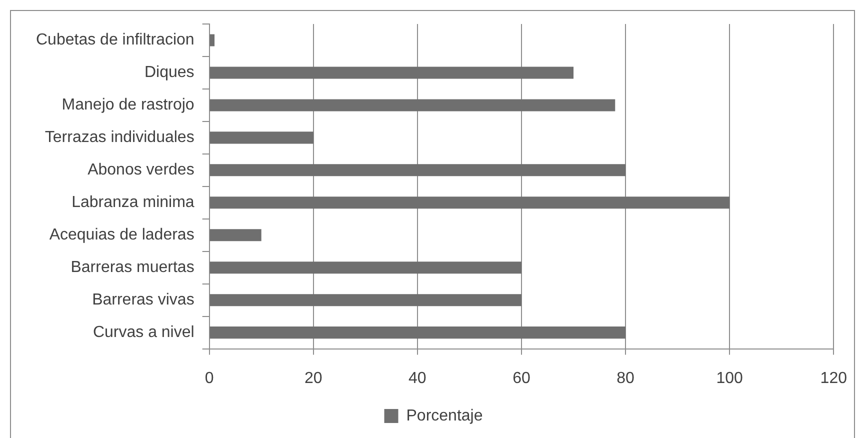  What do you see at coordinates (521, 378) in the screenshot?
I see `x-tick-label: 60` at bounding box center [521, 378].